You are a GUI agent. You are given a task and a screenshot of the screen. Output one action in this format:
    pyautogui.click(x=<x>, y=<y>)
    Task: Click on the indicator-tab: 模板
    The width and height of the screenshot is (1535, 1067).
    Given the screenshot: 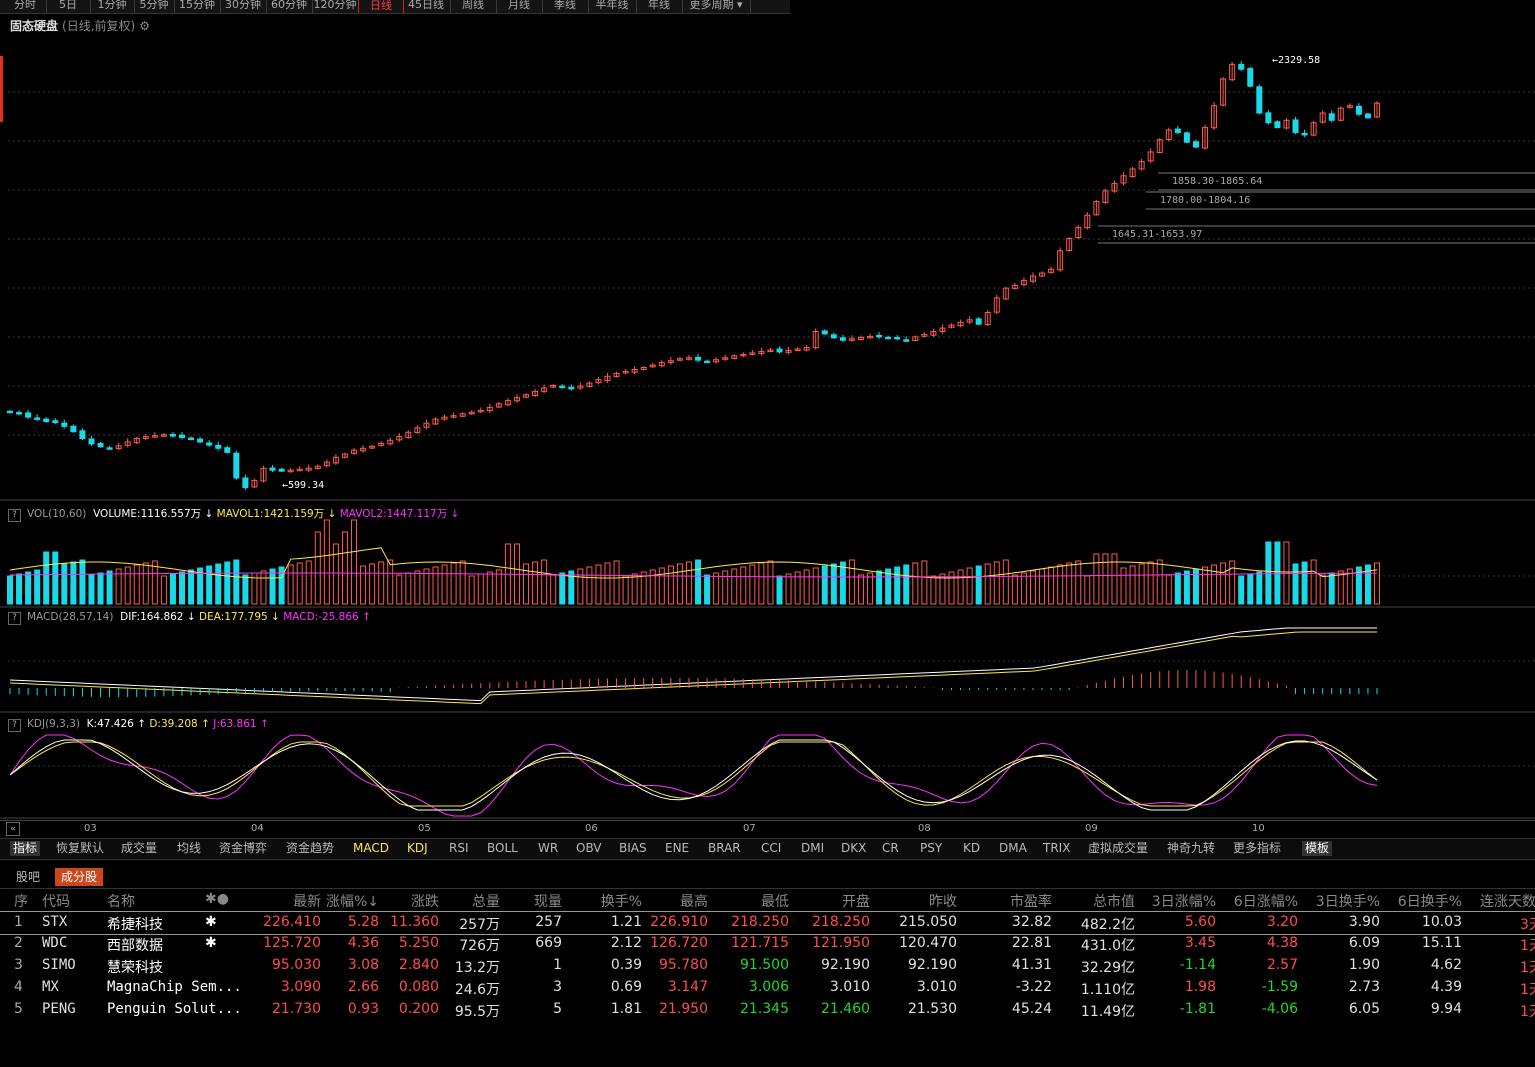 What is the action you would take?
    pyautogui.click(x=1317, y=848)
    